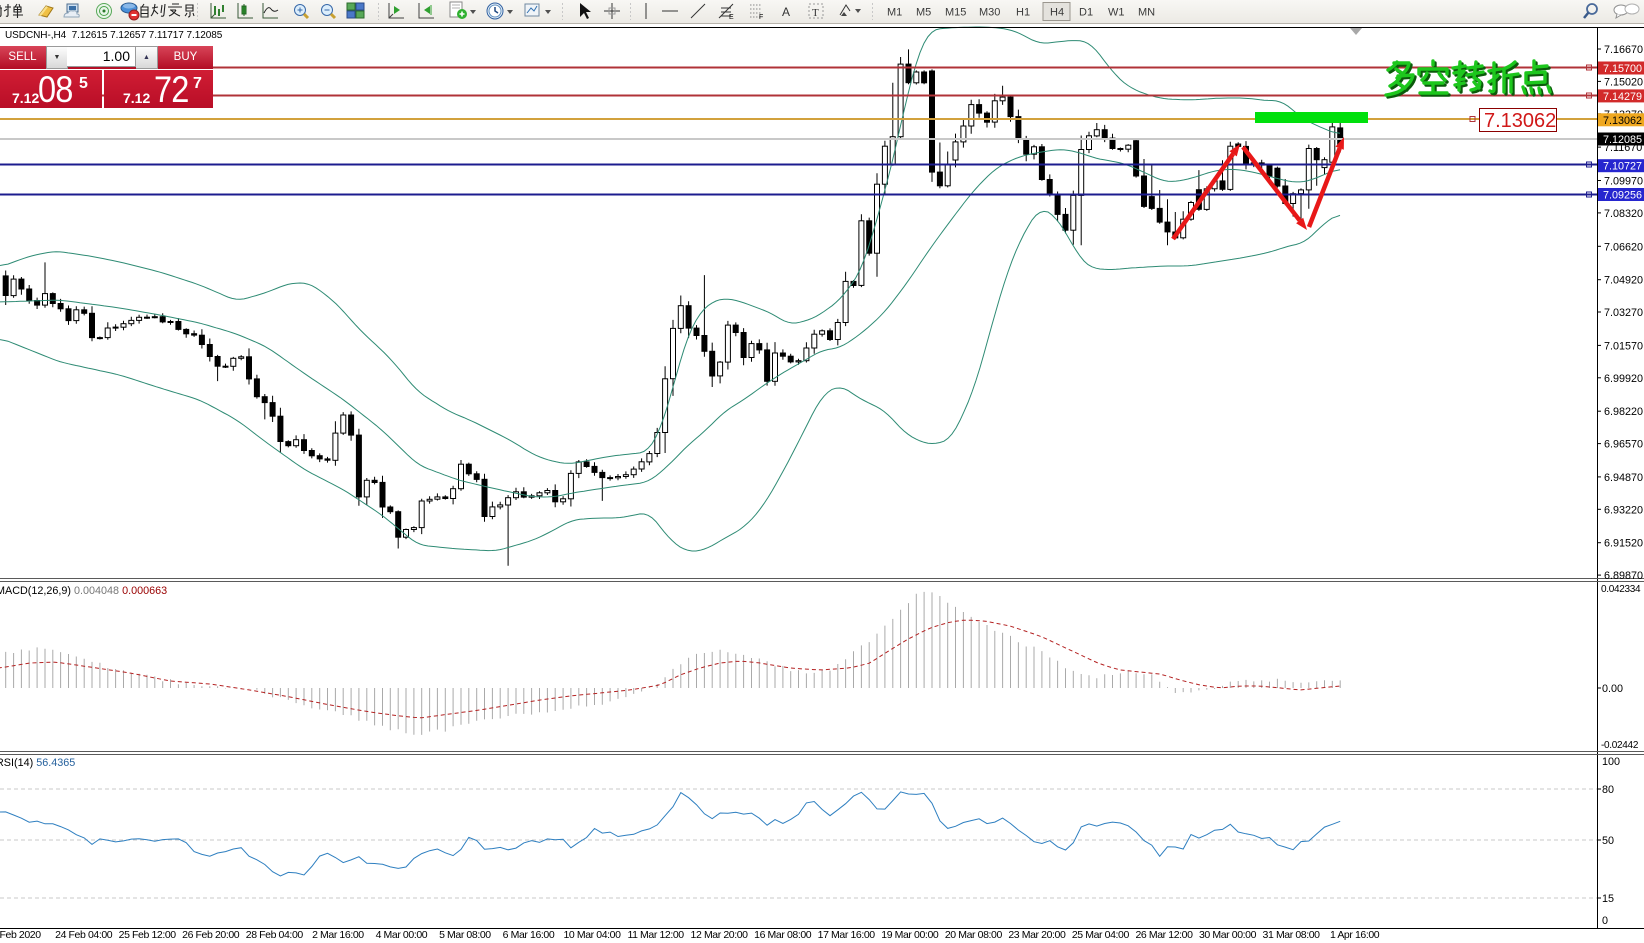 This screenshot has height=943, width=1644. What do you see at coordinates (1623, 510) in the screenshot?
I see `svg-text: 6.93220` at bounding box center [1623, 510].